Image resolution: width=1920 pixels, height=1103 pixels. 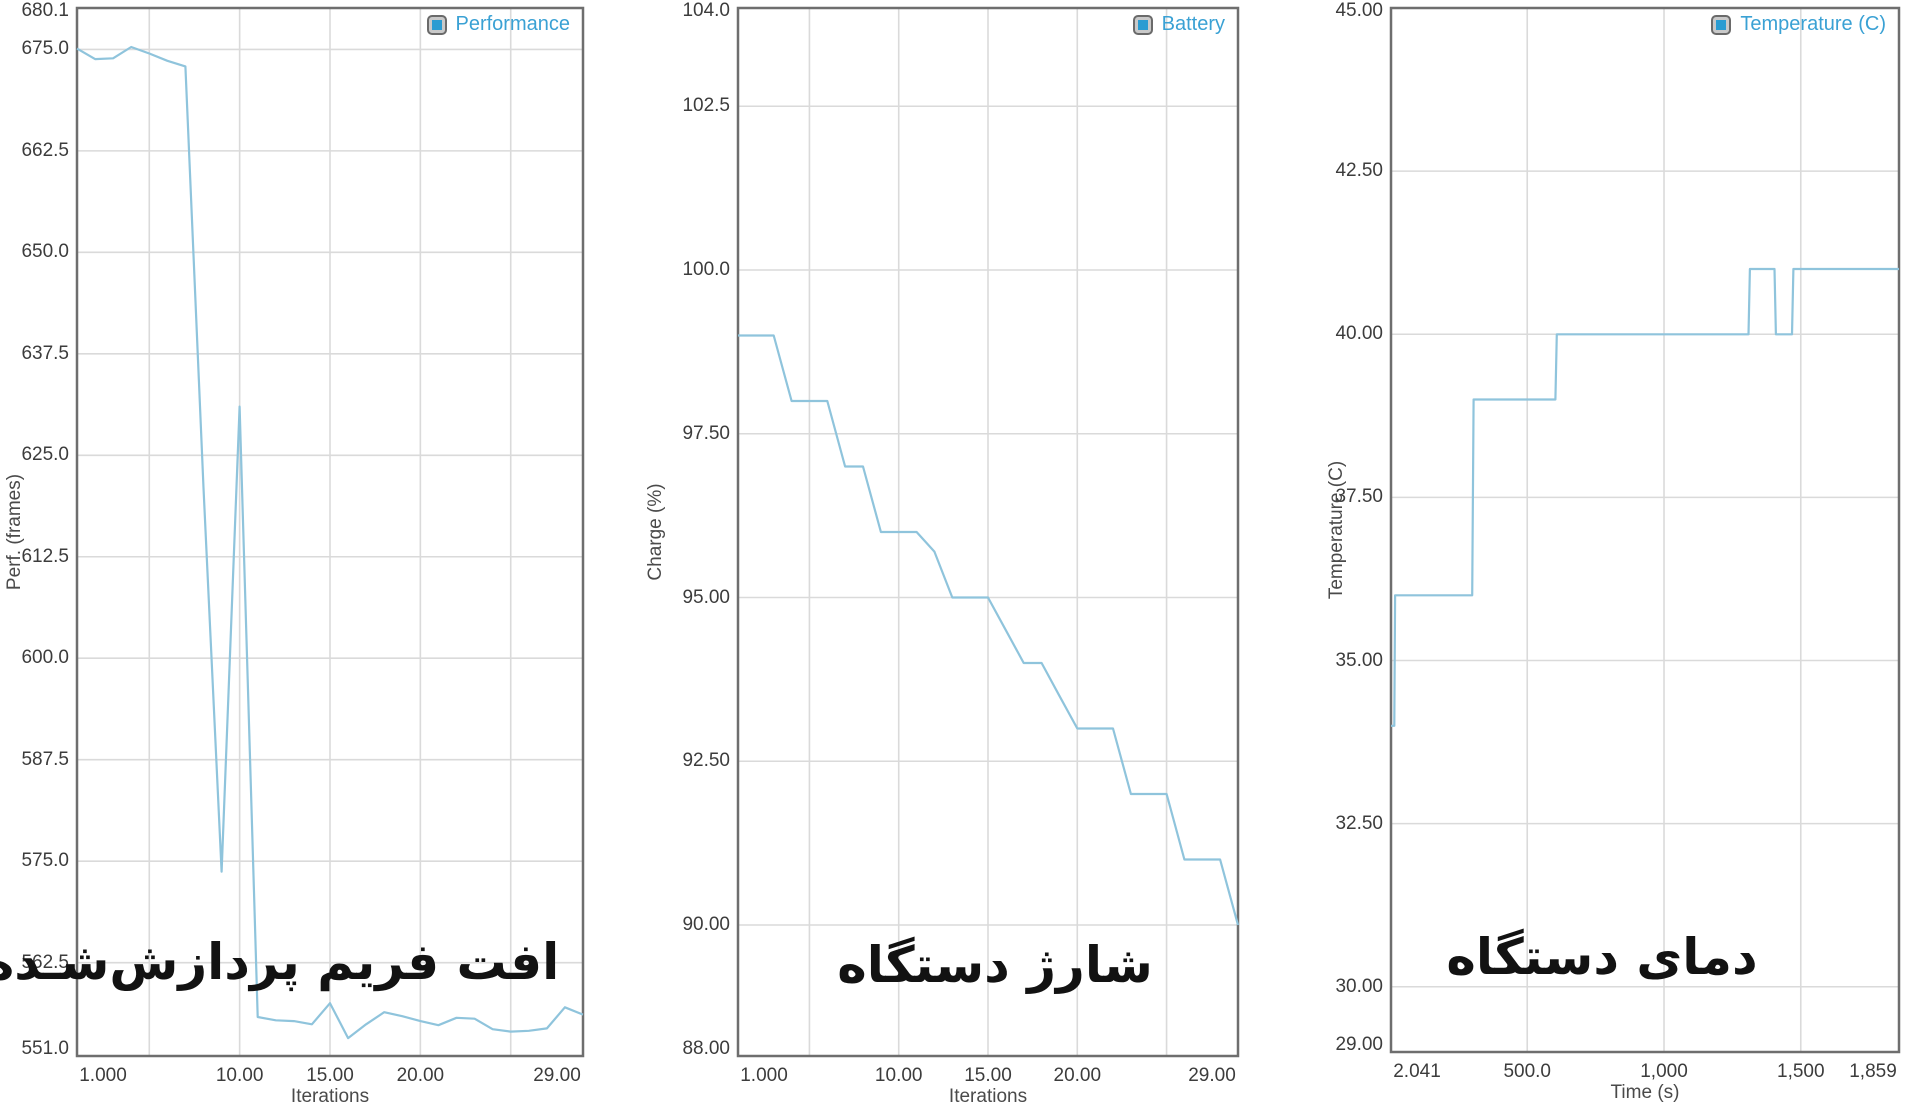 What do you see at coordinates (1359, 1044) in the screenshot?
I see `y-tick-label: 29.00` at bounding box center [1359, 1044].